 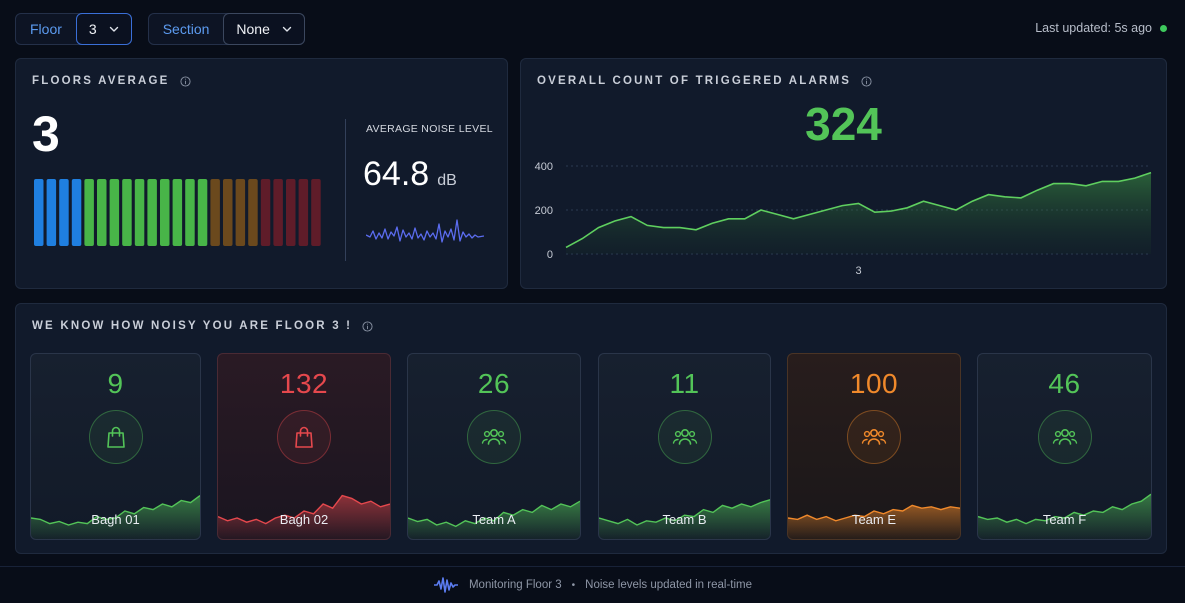 What do you see at coordinates (684, 446) in the screenshot?
I see `team-card: 11 Team B` at bounding box center [684, 446].